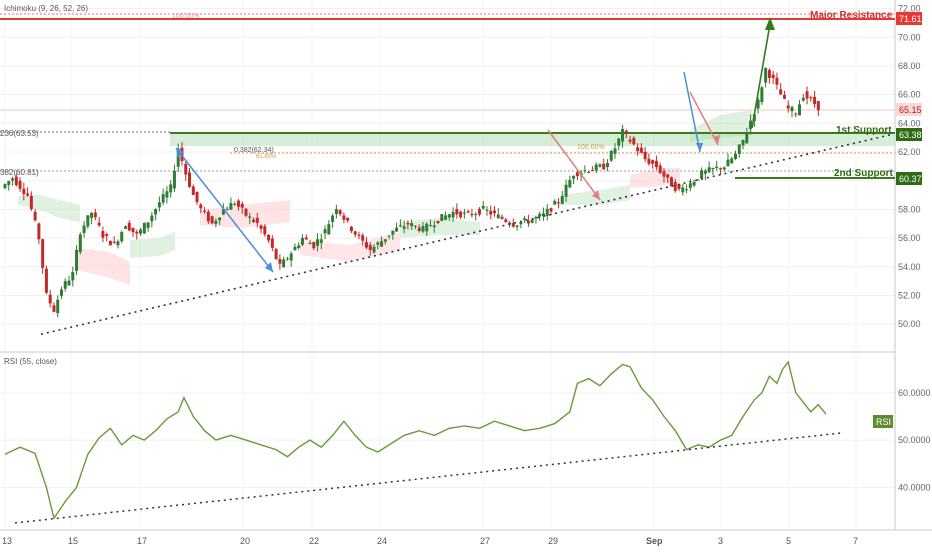  Describe the element at coordinates (883, 421) in the screenshot. I see `rsi-tag` at that location.